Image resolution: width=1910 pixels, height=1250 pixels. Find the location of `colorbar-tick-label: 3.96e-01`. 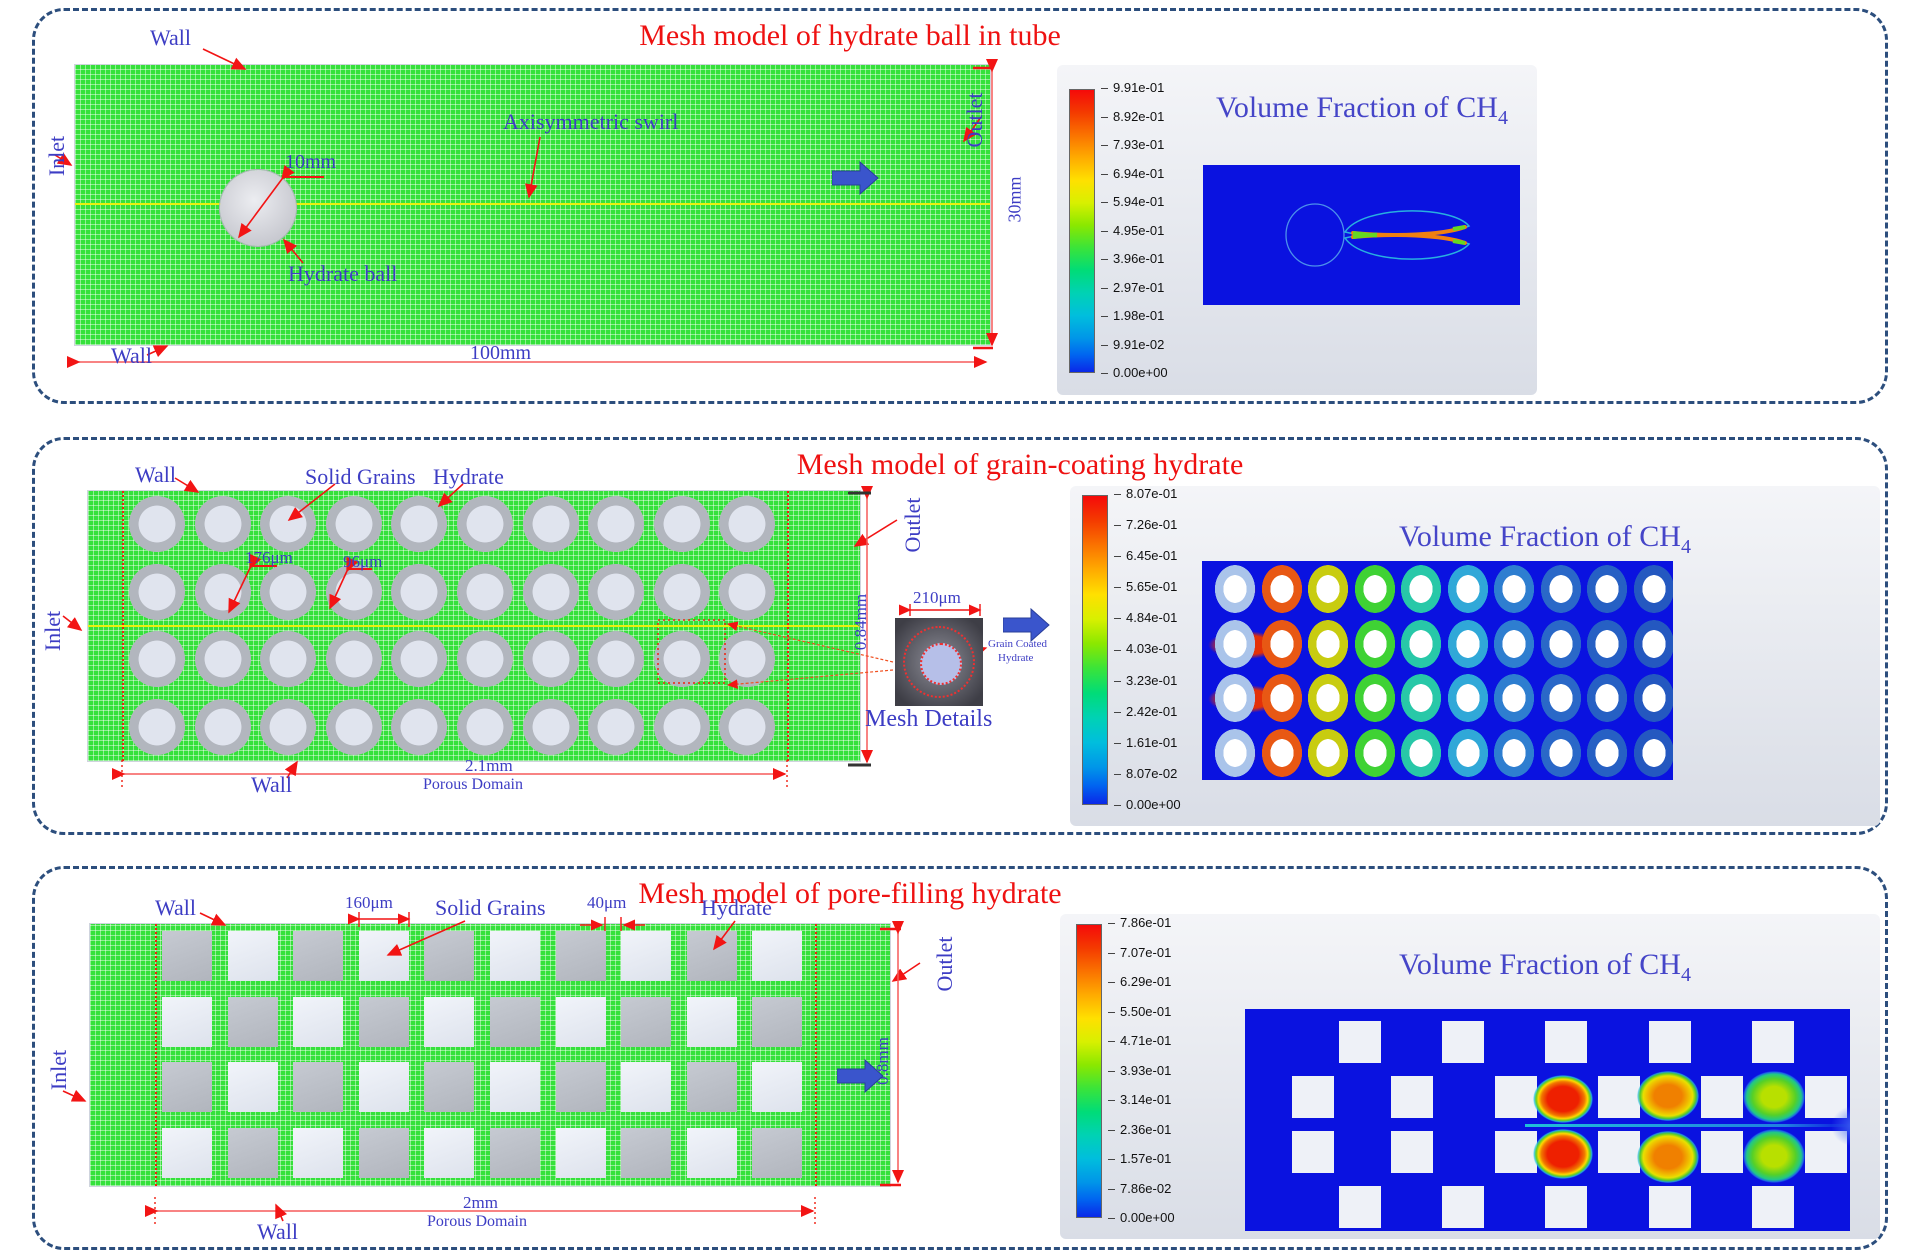

colorbar-tick-label: 3.96e-01 is located at coordinates (1151, 258).